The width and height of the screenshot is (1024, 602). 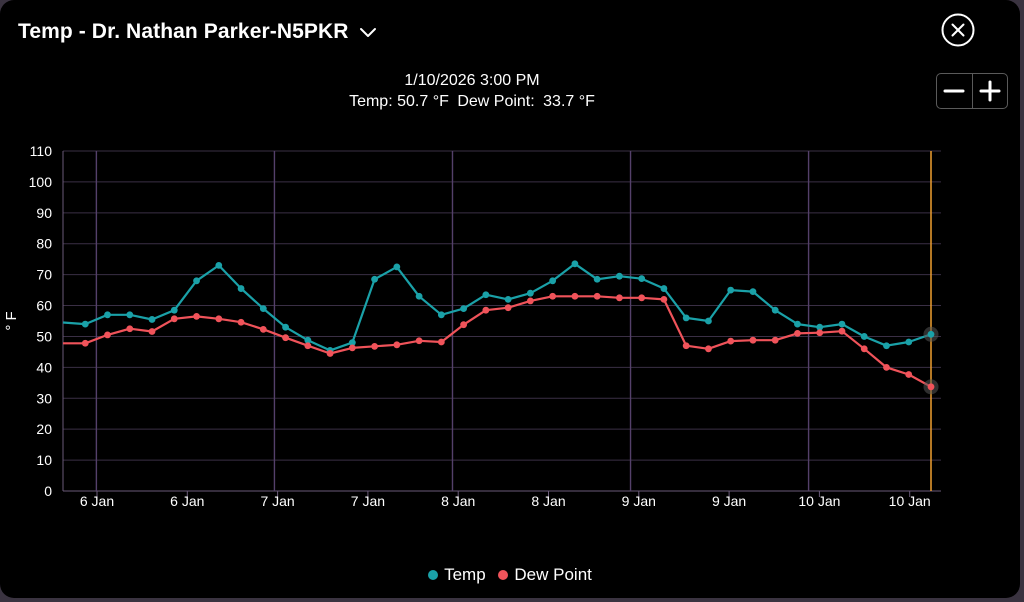 I want to click on page-title: Temp - Dr. Nathan Parker-N5PKR, so click(x=183, y=31).